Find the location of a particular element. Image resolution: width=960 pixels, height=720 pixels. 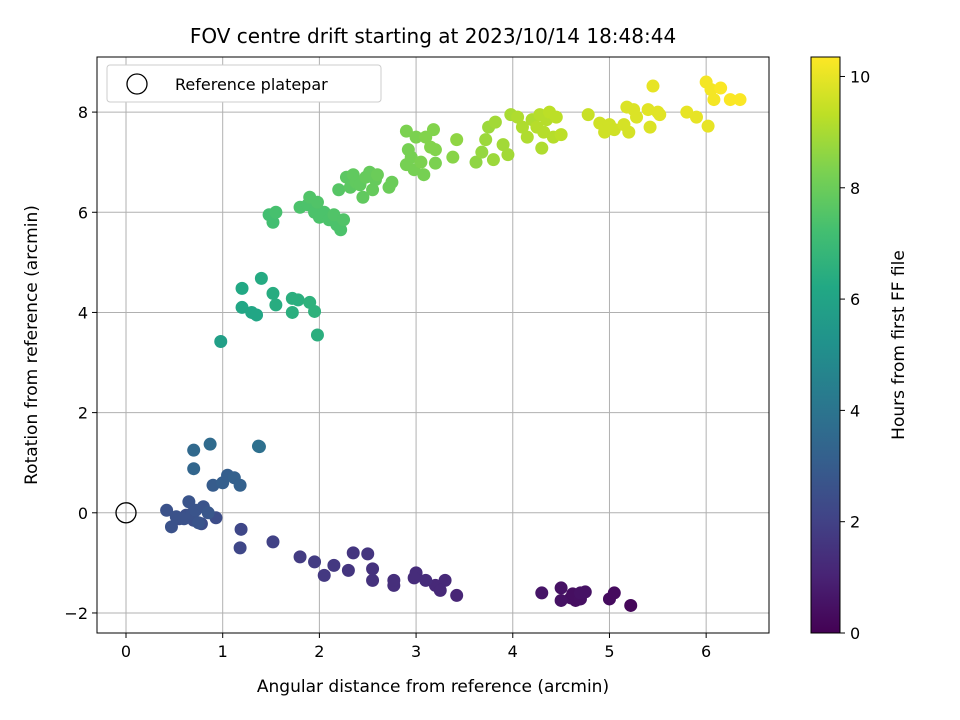

colorbar-tick-label: 4 is located at coordinates (855, 410).